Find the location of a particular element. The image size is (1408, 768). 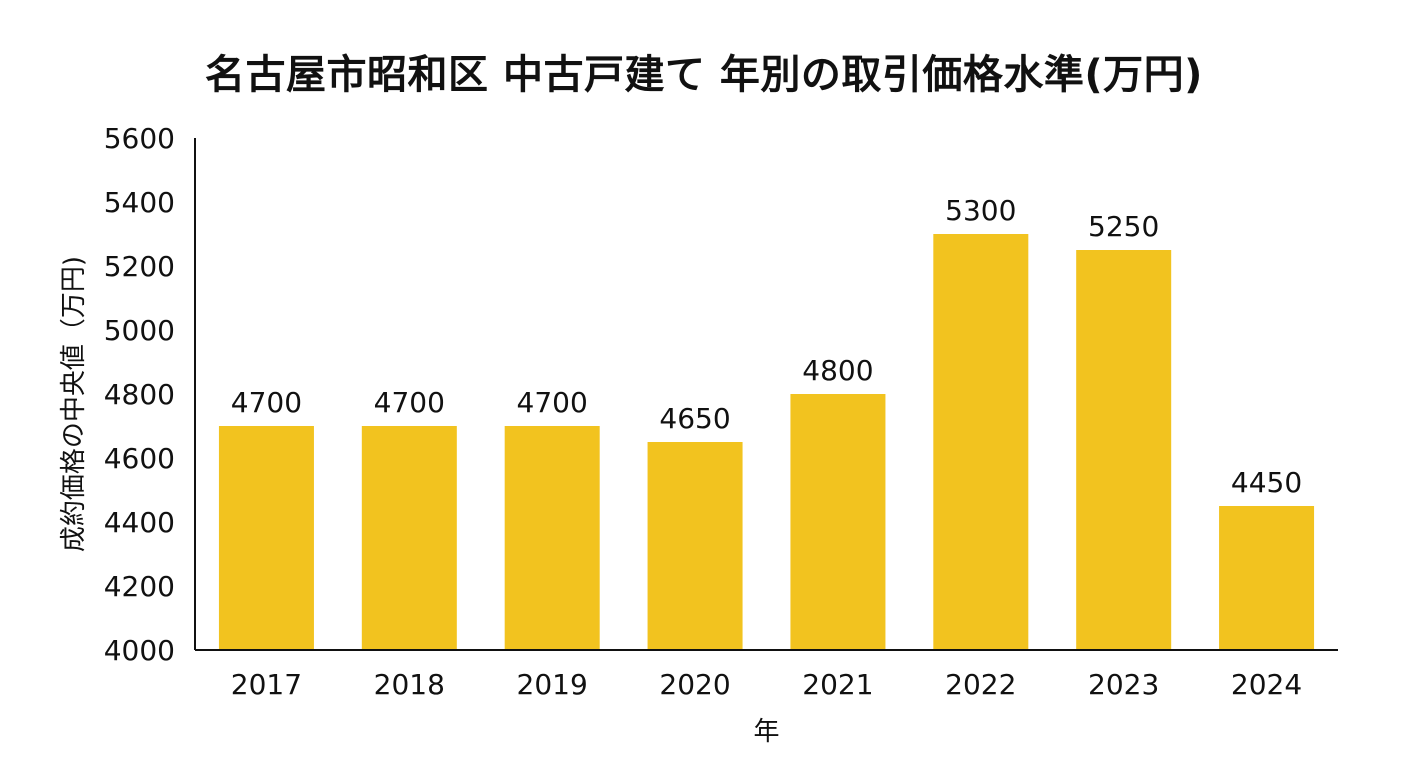

bar-2022 is located at coordinates (981, 442).